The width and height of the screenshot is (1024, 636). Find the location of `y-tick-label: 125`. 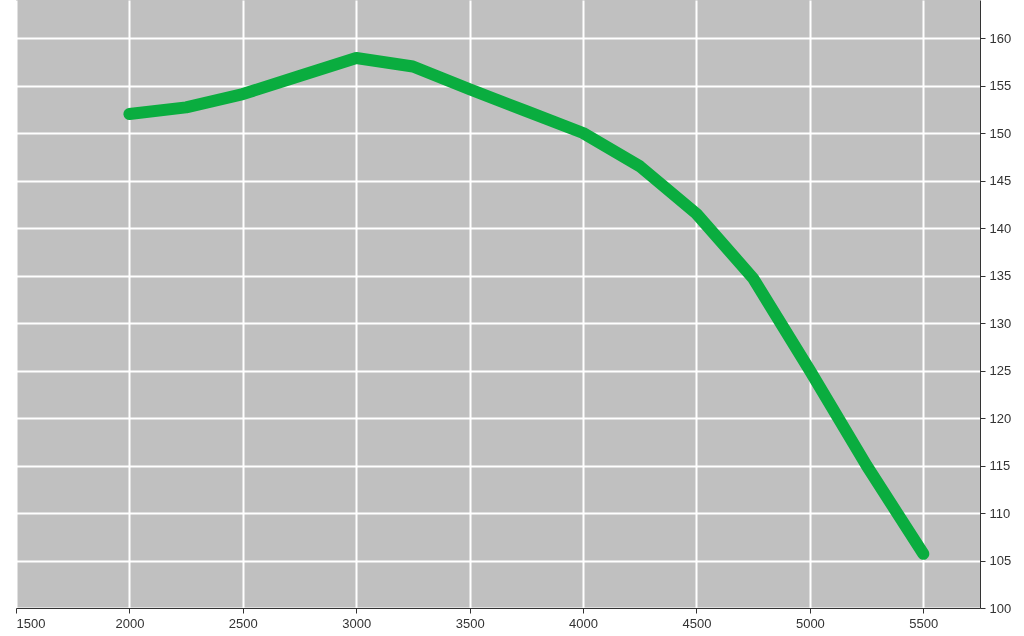

y-tick-label: 125 is located at coordinates (1000, 370).